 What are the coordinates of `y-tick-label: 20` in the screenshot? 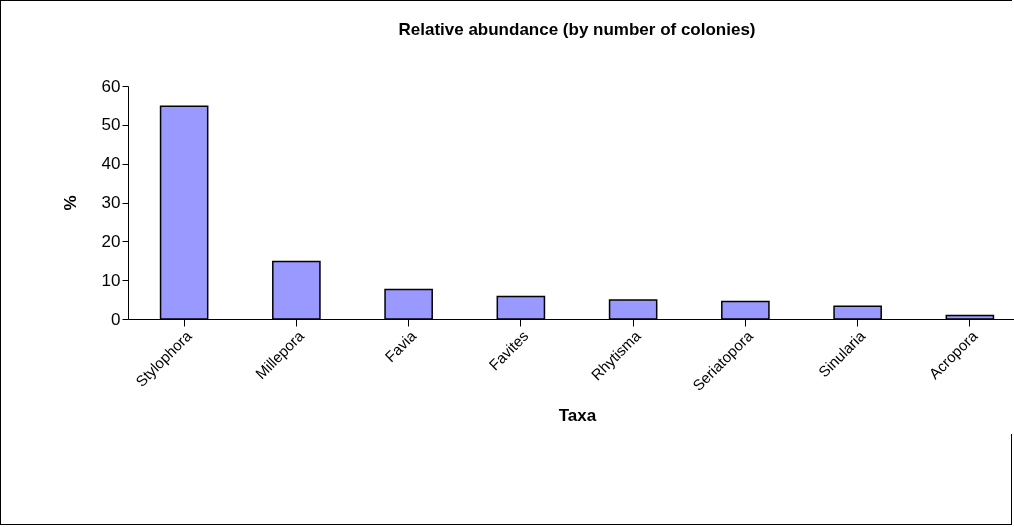 It's located at (111, 241).